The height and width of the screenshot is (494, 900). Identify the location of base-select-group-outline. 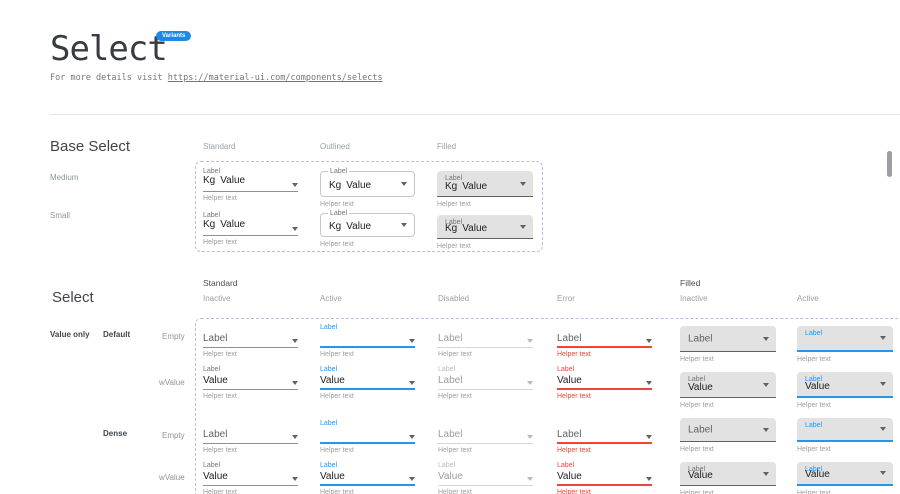
(369, 206).